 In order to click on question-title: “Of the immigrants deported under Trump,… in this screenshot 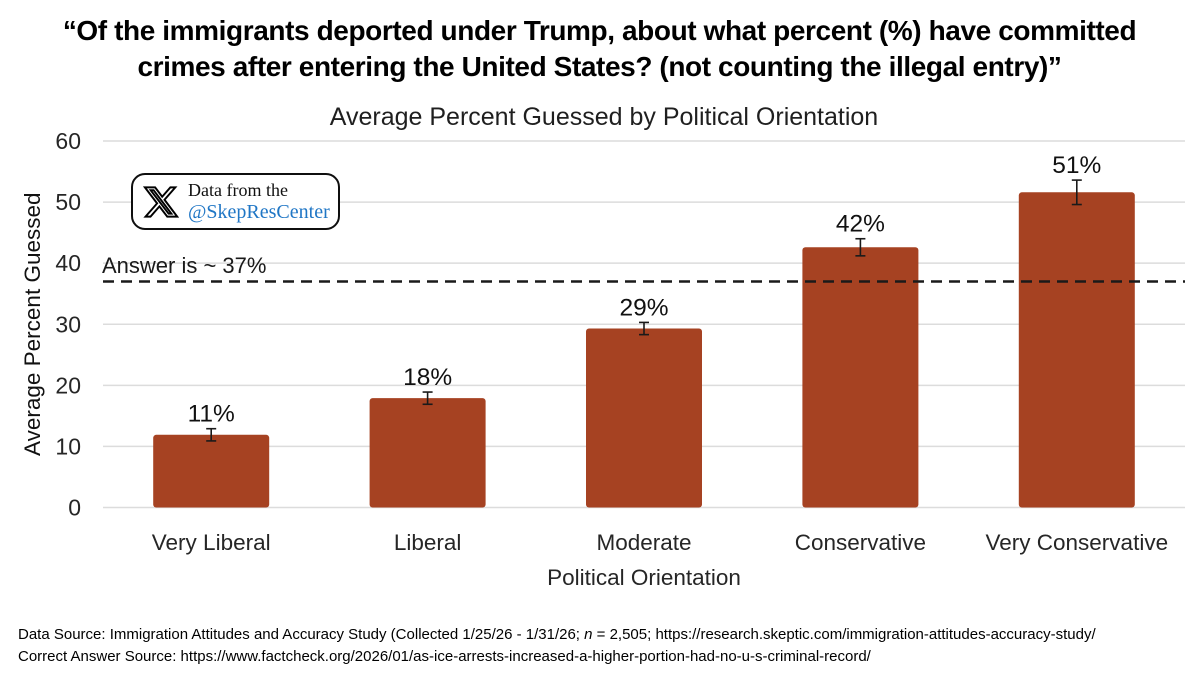, I will do `click(599, 49)`.